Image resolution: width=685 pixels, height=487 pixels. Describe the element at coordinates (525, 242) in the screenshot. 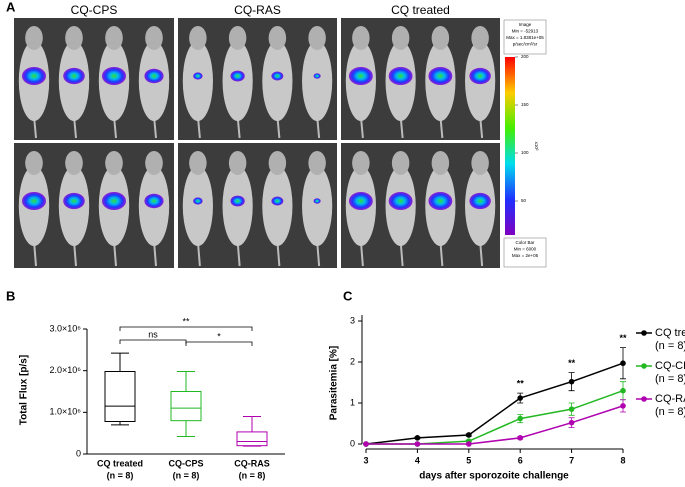

I see `info-text: Color Bar` at that location.